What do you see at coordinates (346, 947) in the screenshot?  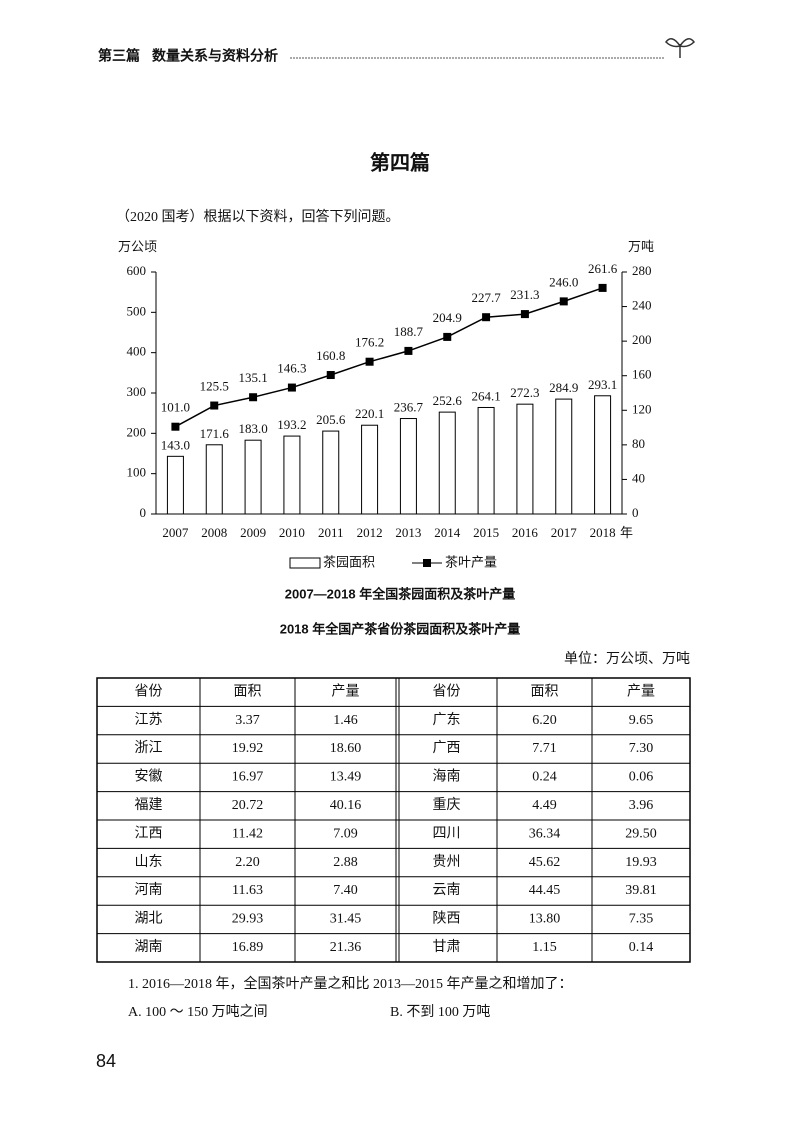 I see `table-cell: 21.36` at bounding box center [346, 947].